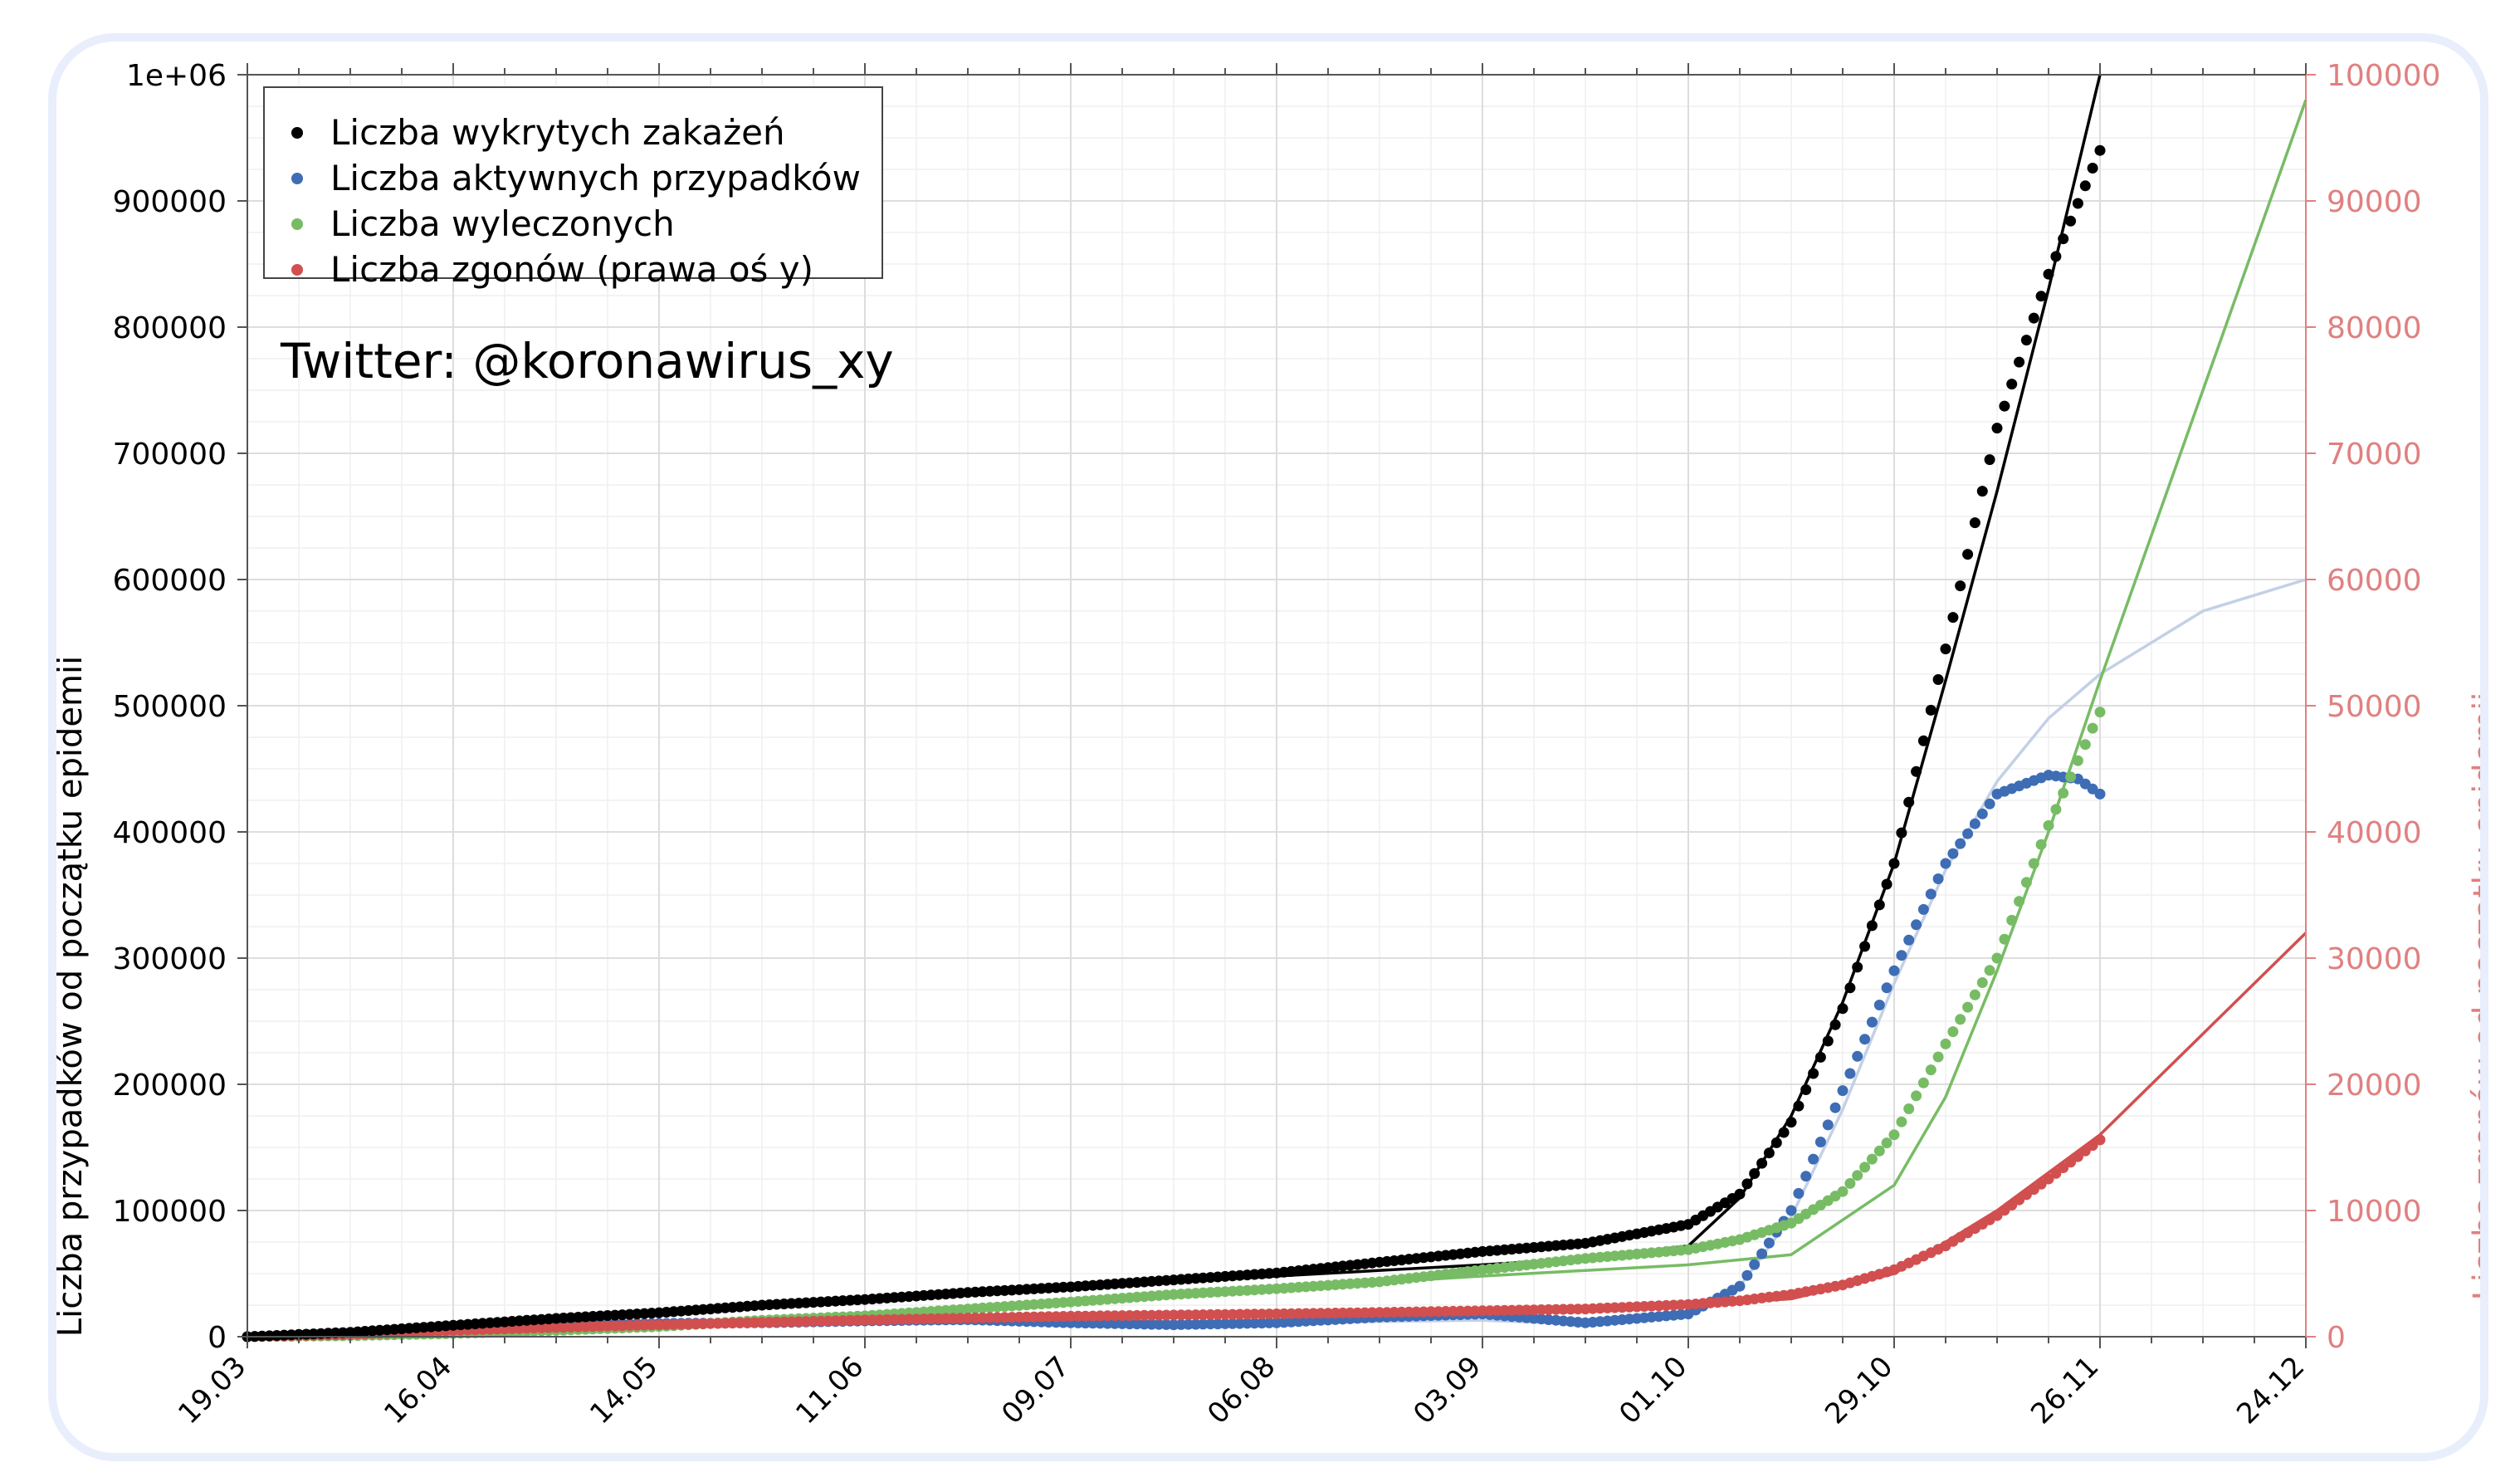 This screenshot has width=2520, height=1482. What do you see at coordinates (212, 1391) in the screenshot?
I see `x-tick-label: 19.03` at bounding box center [212, 1391].